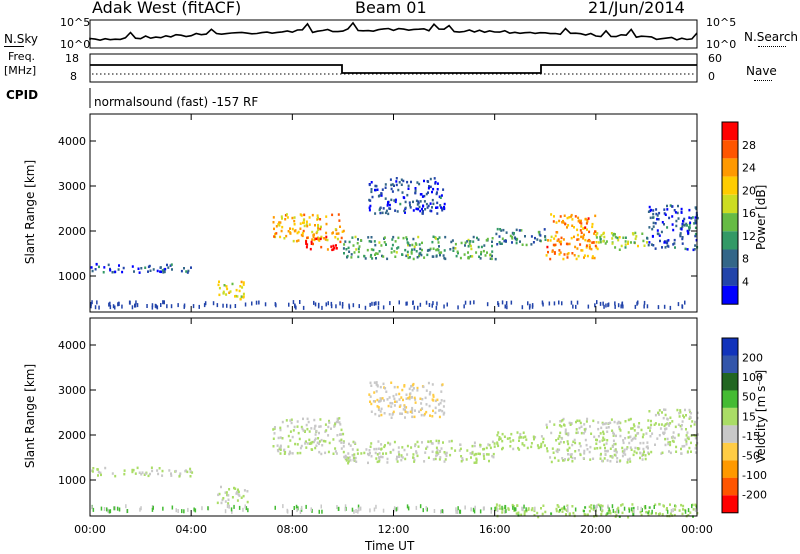  Describe the element at coordinates (697, 529) in the screenshot. I see `x-tick-label: 00:00` at that location.